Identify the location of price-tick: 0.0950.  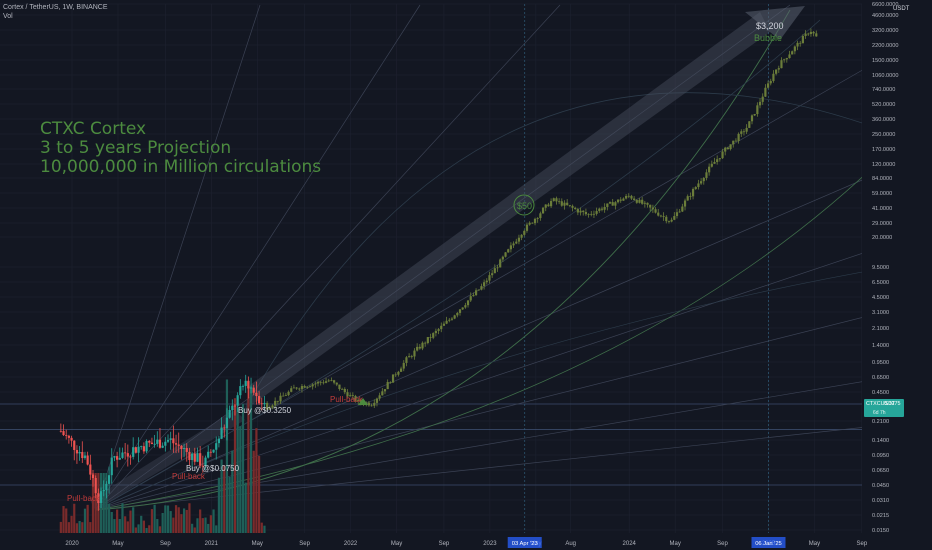
(880, 456).